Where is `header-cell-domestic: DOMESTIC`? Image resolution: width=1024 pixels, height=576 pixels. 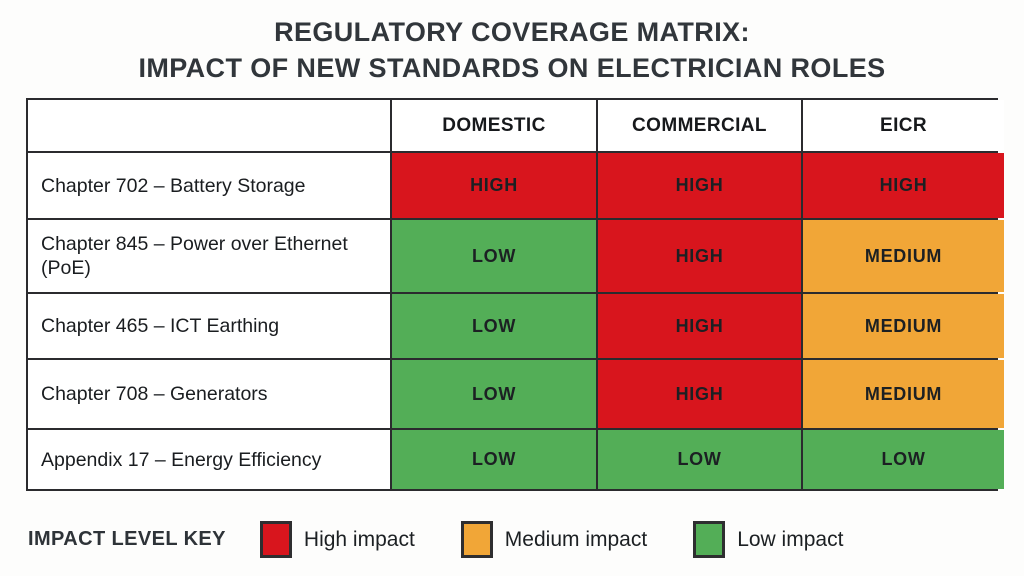 header-cell-domestic: DOMESTIC is located at coordinates (494, 126).